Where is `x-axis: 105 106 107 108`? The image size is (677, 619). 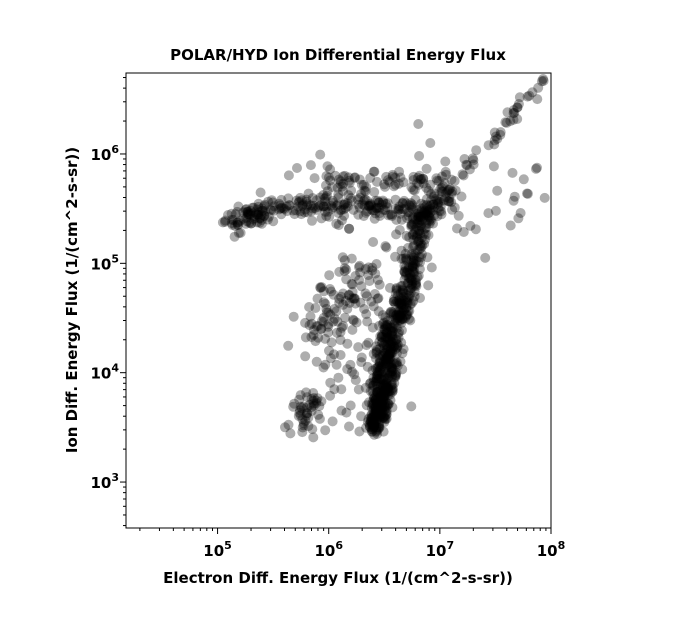 x-axis: 105 106 107 108 is located at coordinates (352, 544).